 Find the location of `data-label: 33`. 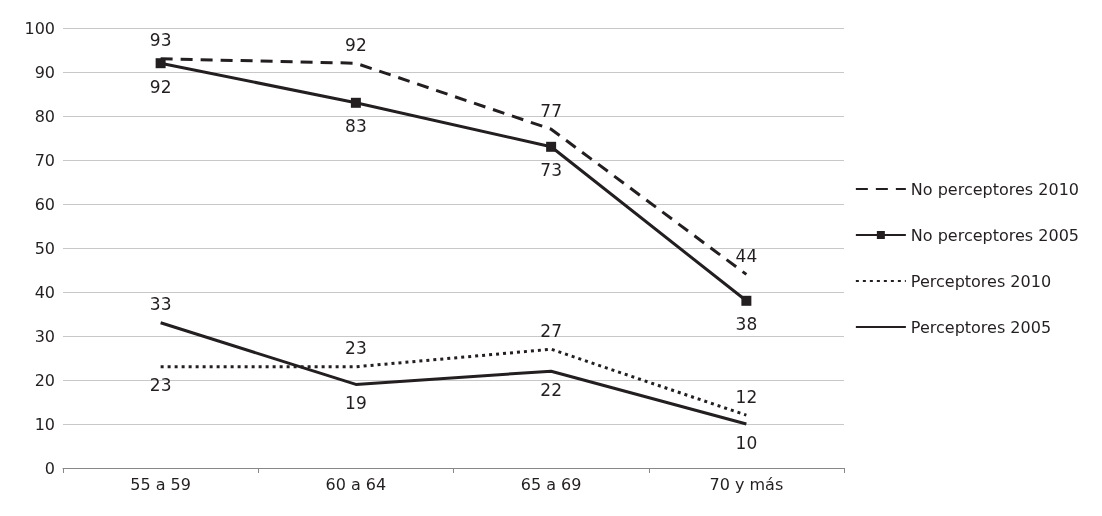

data-label: 33 is located at coordinates (160, 304).